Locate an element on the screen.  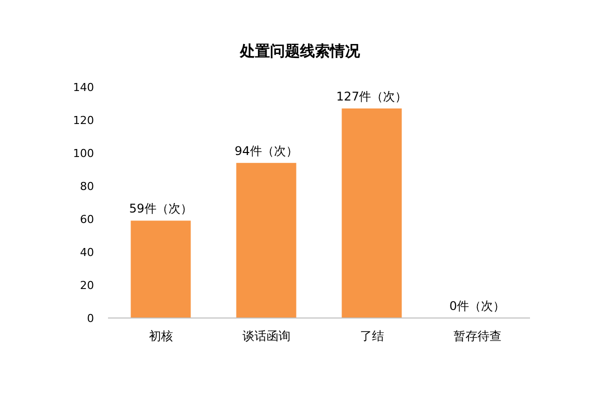
chart-title: 处置问题线索情况 is located at coordinates (300, 51).